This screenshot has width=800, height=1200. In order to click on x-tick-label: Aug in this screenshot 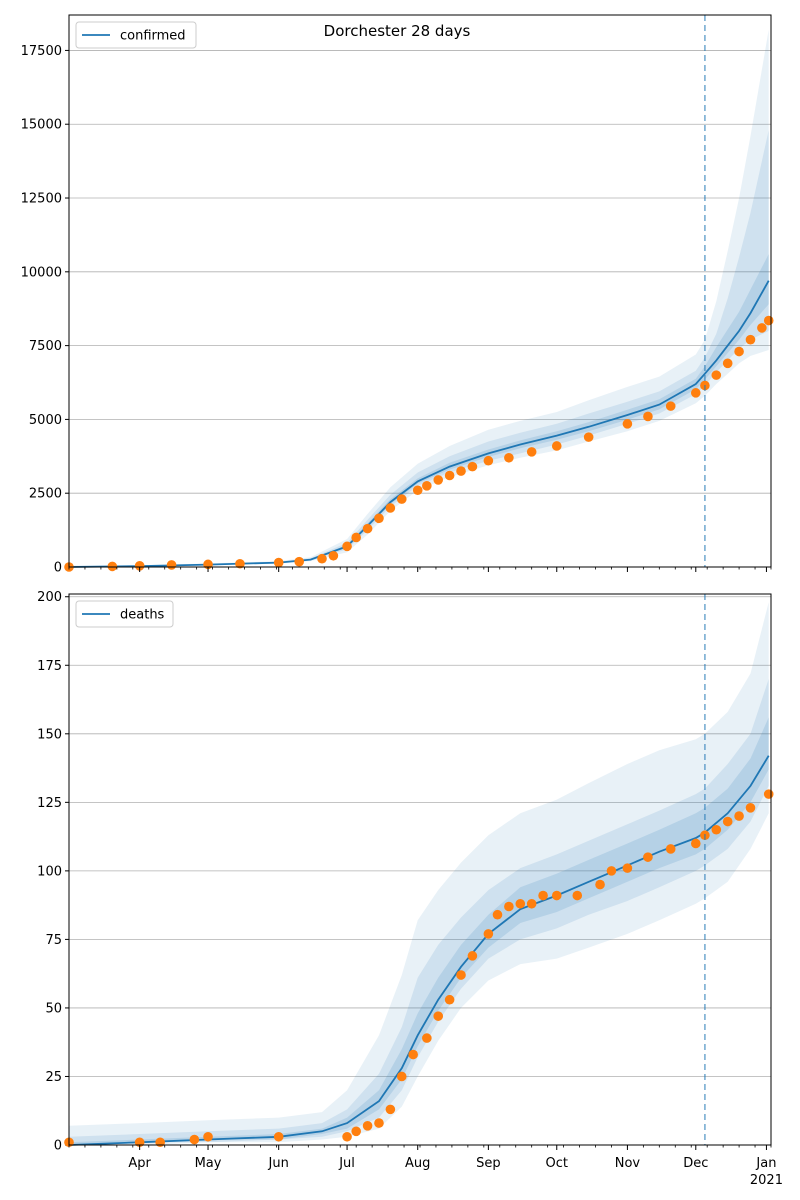, I will do `click(417, 1163)`.